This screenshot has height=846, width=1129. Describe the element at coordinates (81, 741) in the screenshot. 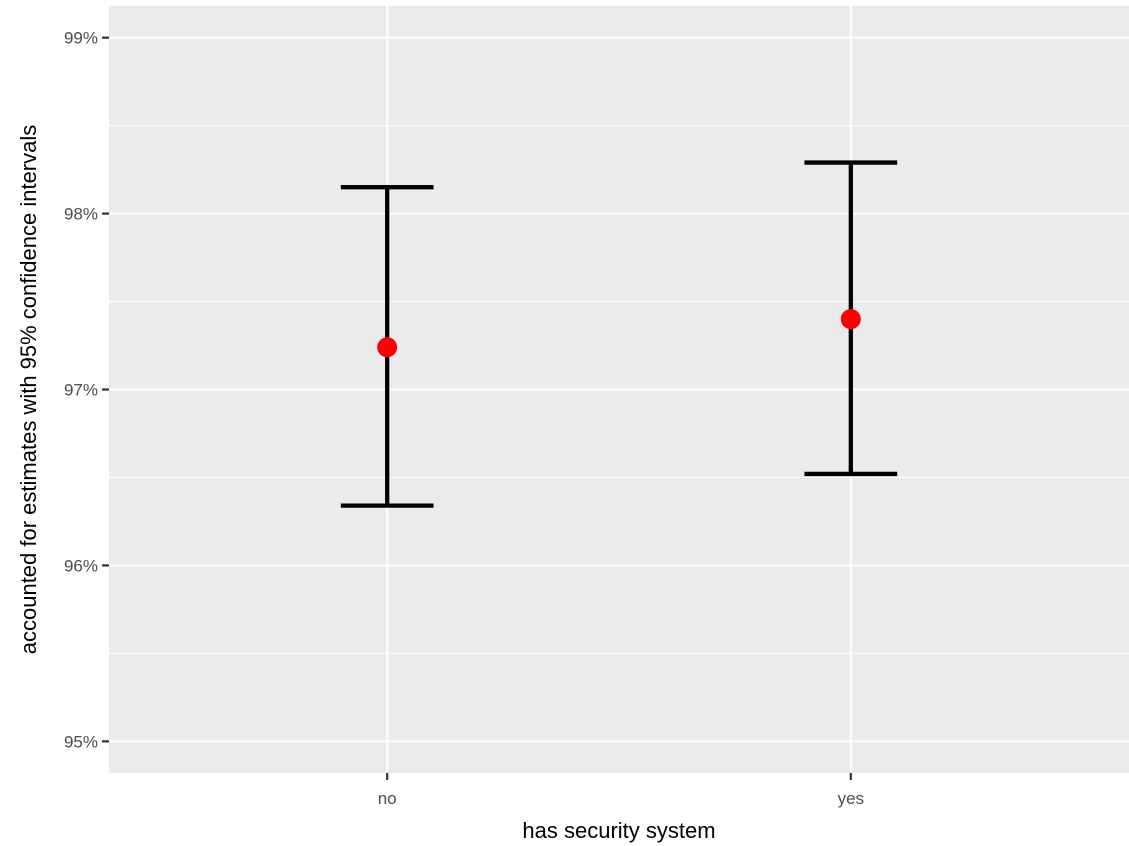

I see `y-tick-label: 95%` at that location.